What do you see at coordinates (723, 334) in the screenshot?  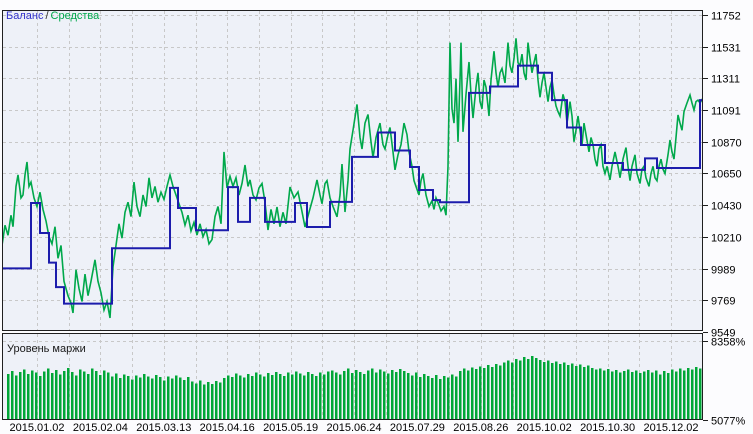 I see `y-axis-tick-label: 9549` at bounding box center [723, 334].